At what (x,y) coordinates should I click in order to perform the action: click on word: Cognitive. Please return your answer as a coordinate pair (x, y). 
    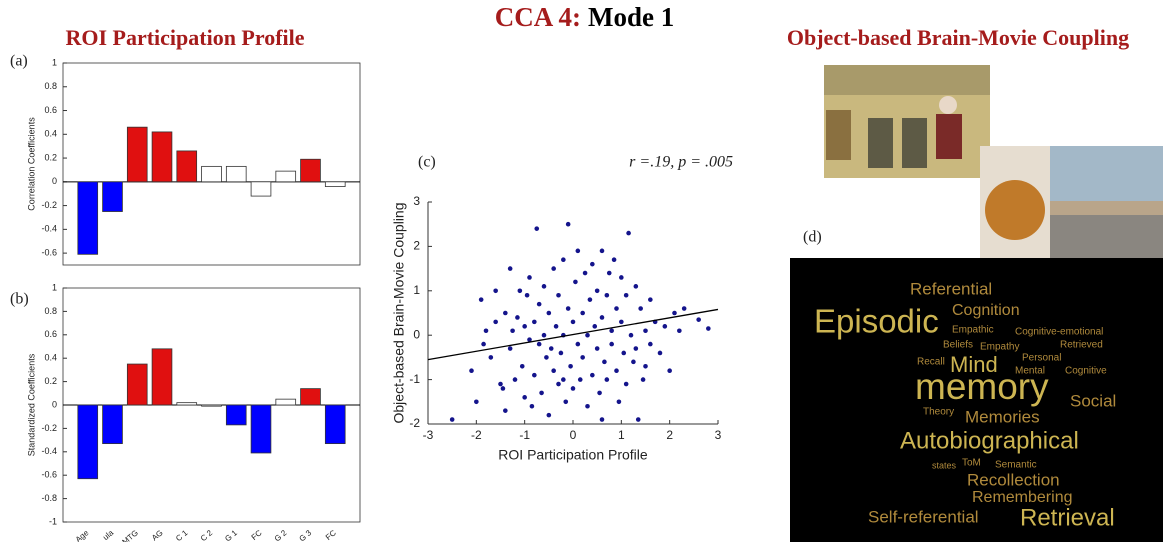
    Looking at the image, I should click on (1086, 371).